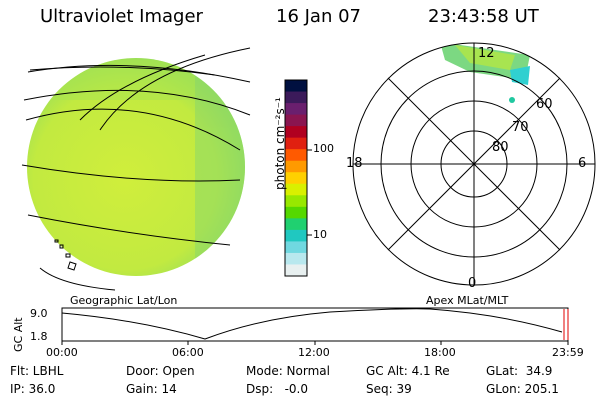 This screenshot has width=600, height=400. What do you see at coordinates (288, 371) in the screenshot?
I see `mode-info: Mode: Normal` at bounding box center [288, 371].